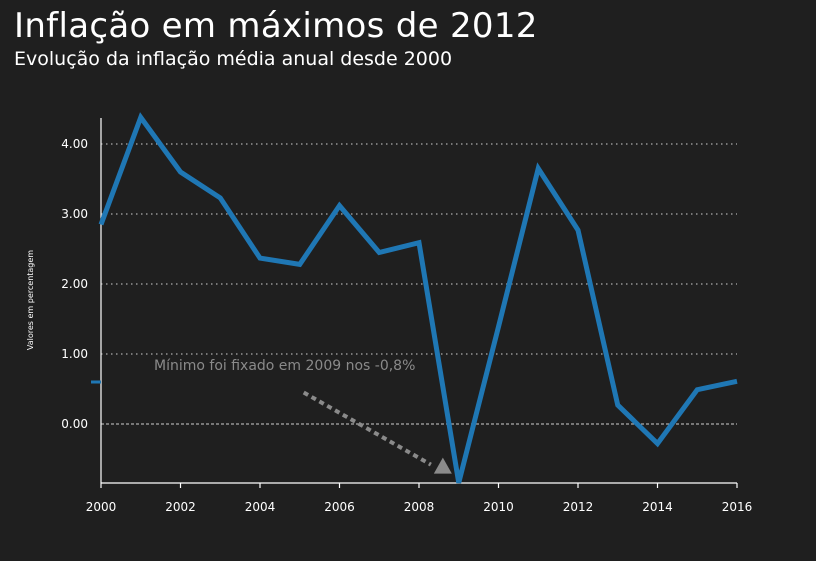 The width and height of the screenshot is (816, 561). I want to click on x-tick-label: 2012, so click(578, 507).